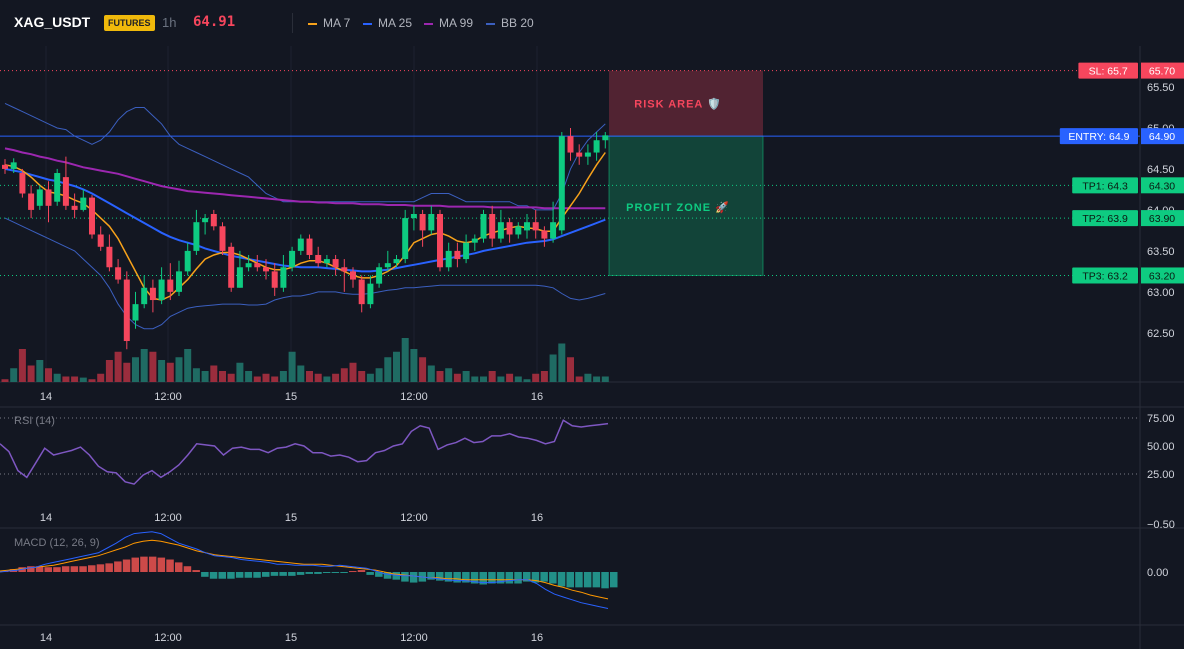  I want to click on macd-tick: 0.00, so click(1157, 573).